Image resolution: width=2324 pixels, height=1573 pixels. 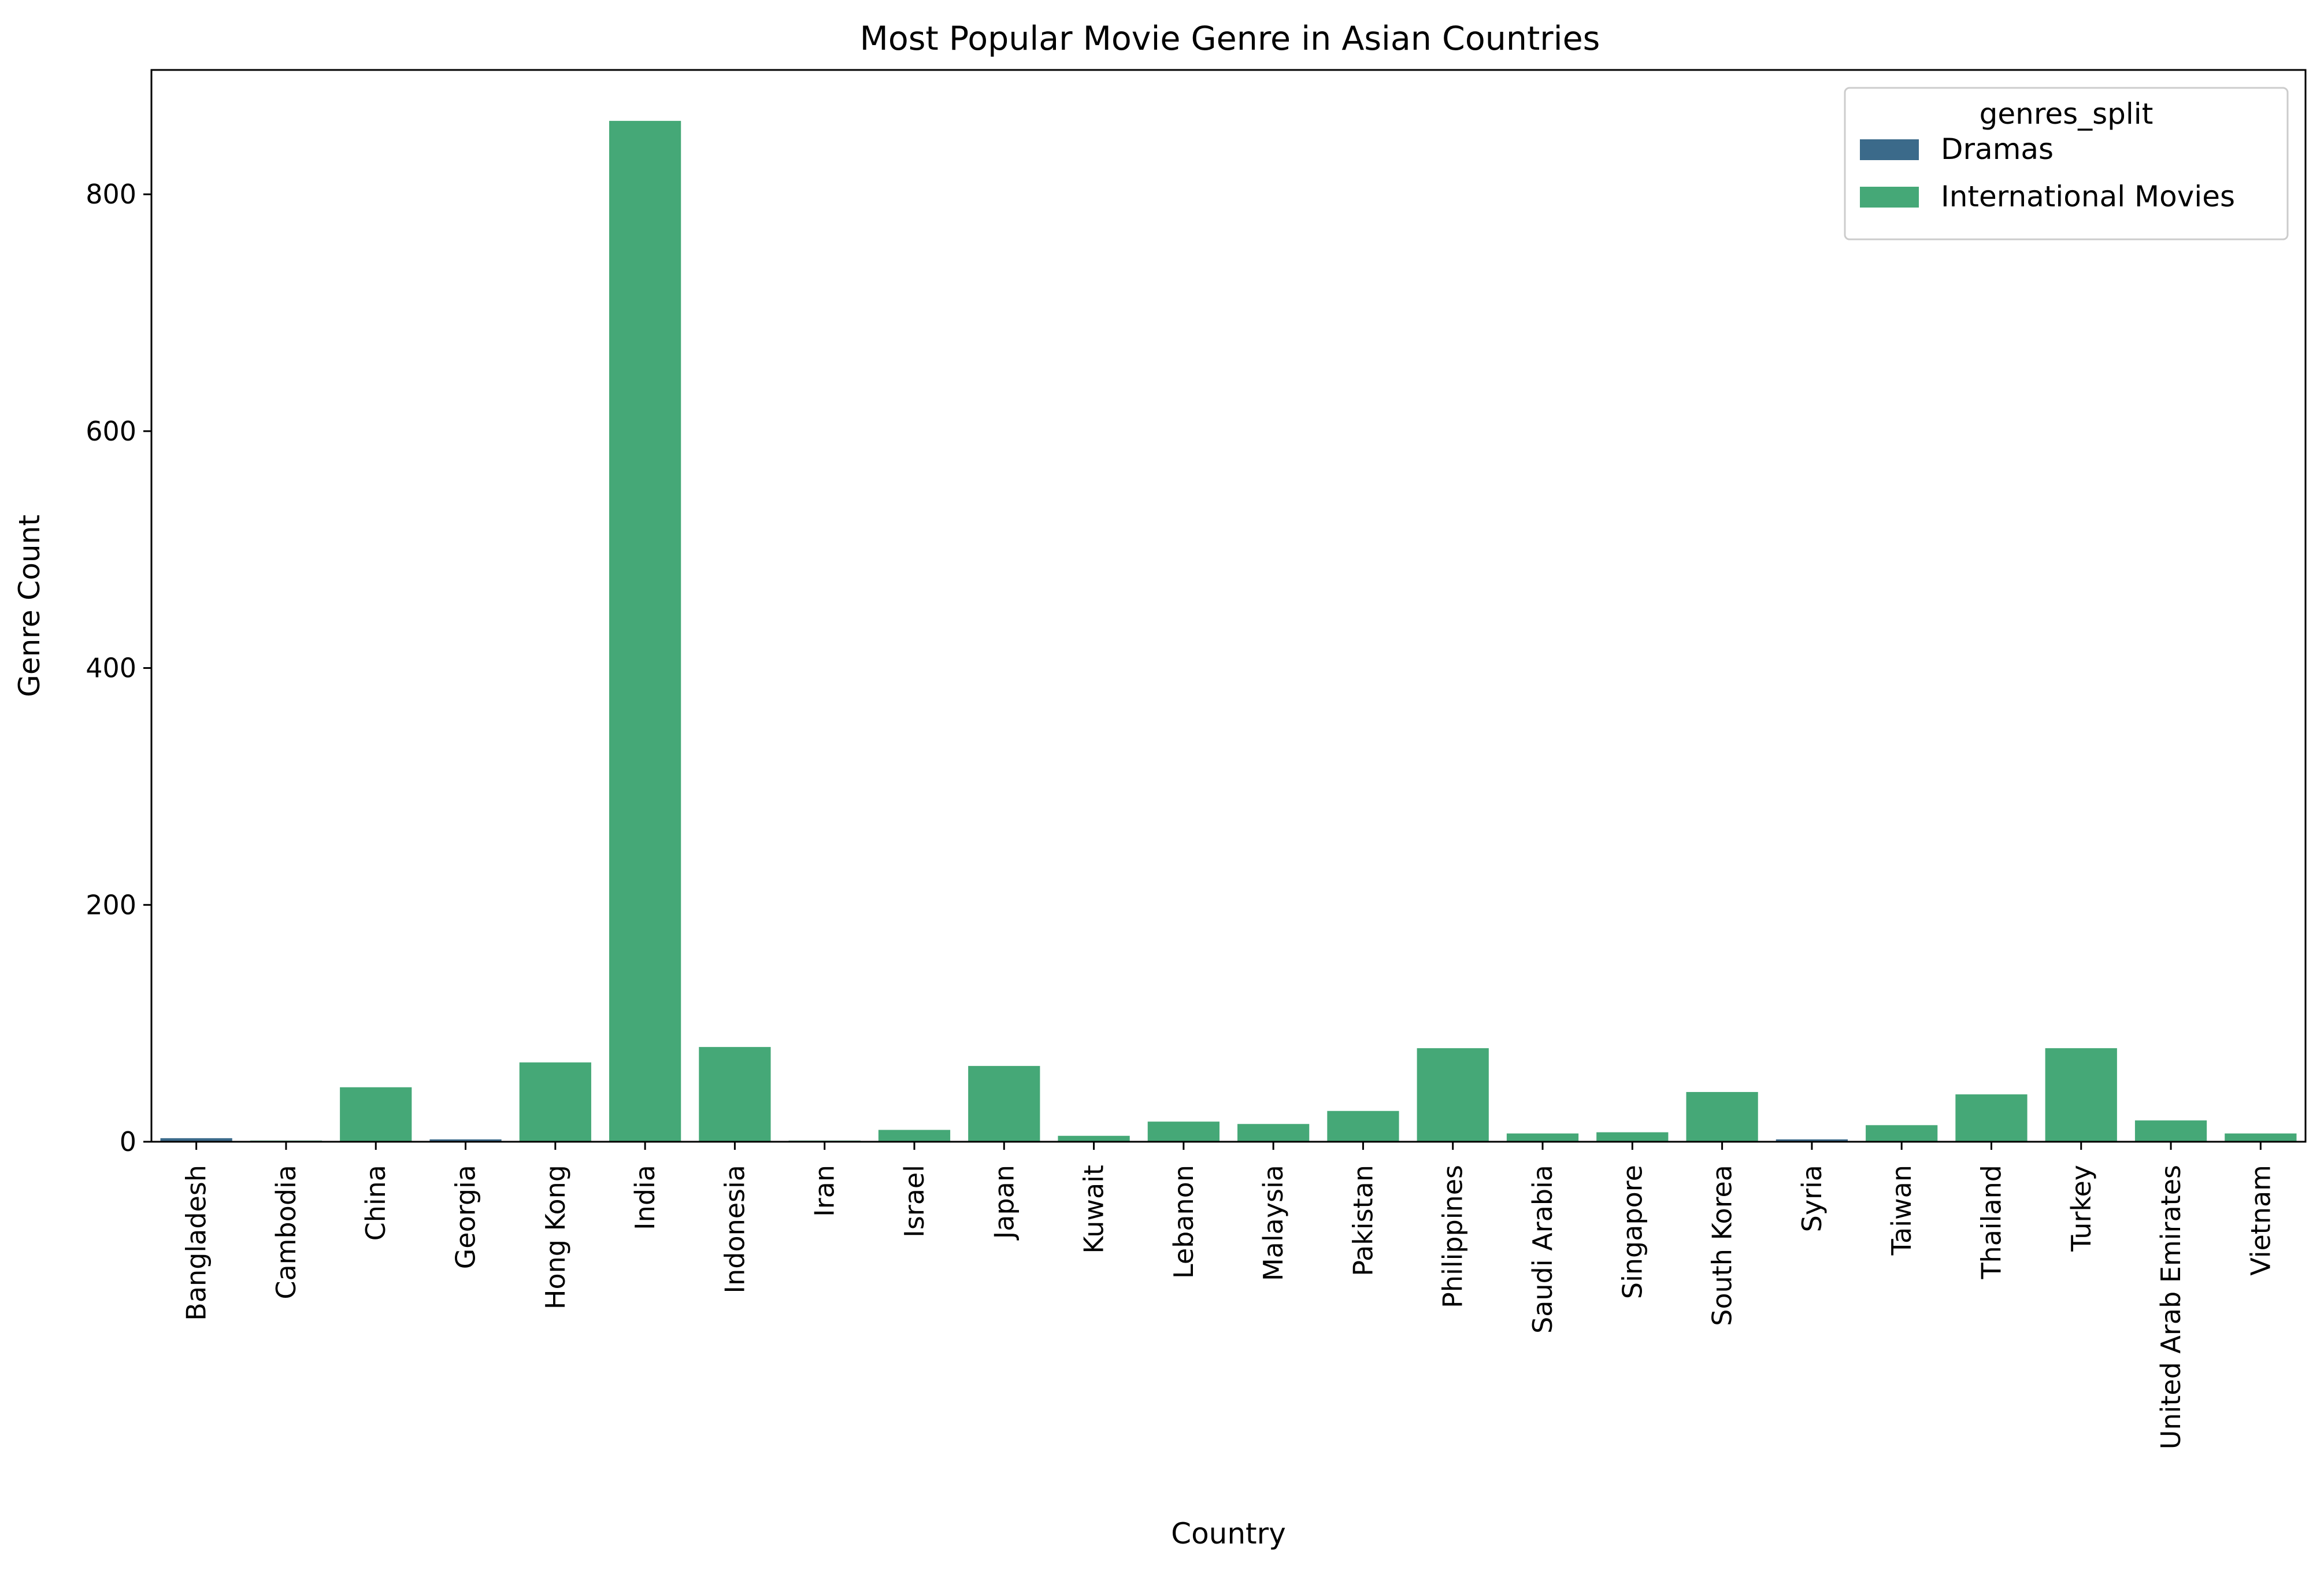 What do you see at coordinates (465, 1217) in the screenshot?
I see `x-tick-label: Georgia` at bounding box center [465, 1217].